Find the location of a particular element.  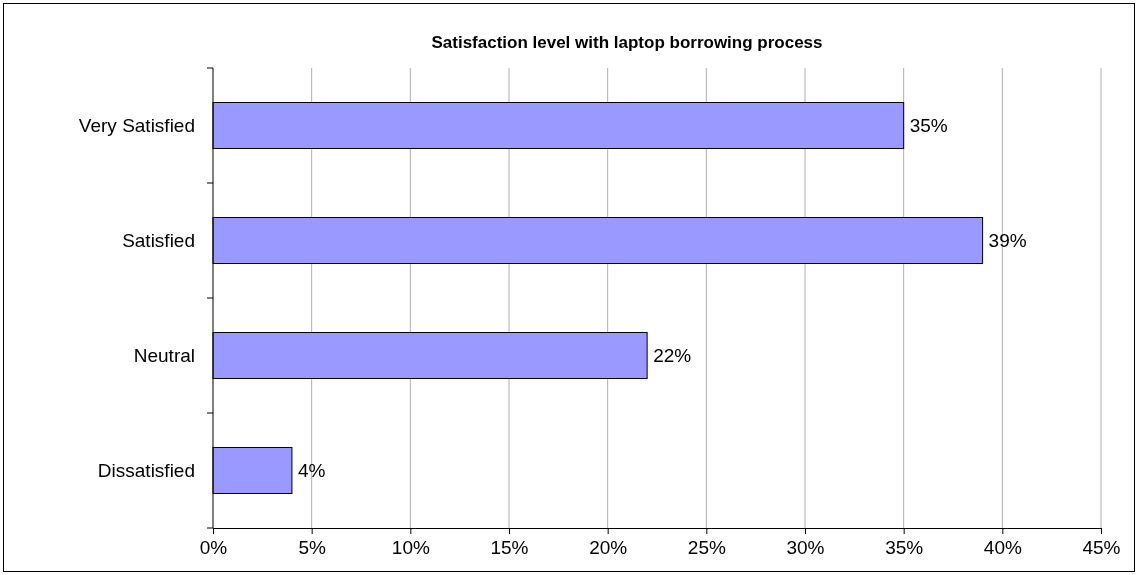

y-tick-label: Satisfied is located at coordinates (158, 241).